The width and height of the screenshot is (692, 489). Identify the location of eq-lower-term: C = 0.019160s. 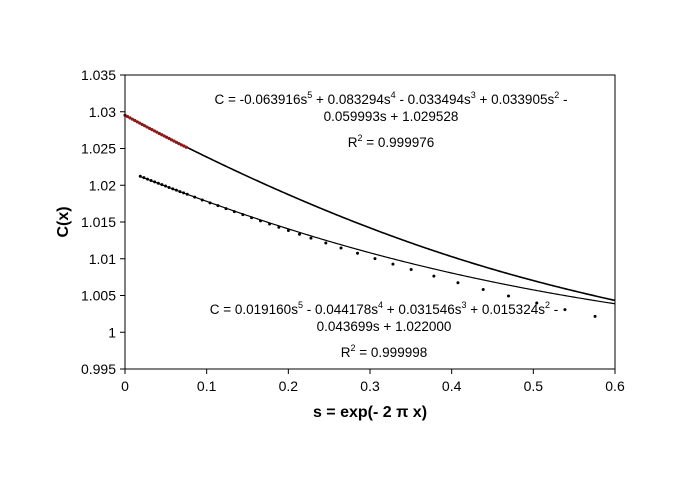
(254, 309).